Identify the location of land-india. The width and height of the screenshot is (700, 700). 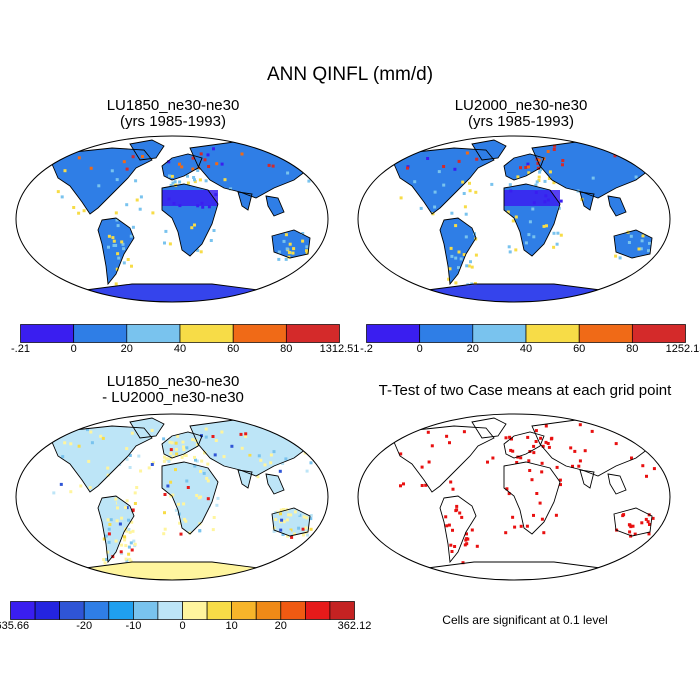
(245, 201).